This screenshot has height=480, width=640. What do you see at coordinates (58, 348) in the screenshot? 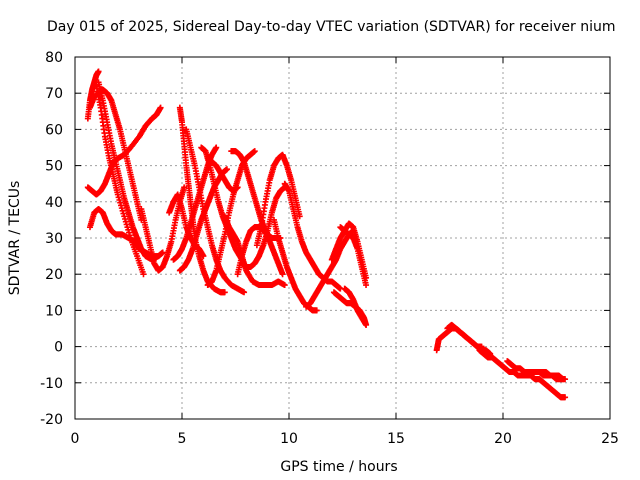
I see `y-tick-label: 0` at bounding box center [58, 348].